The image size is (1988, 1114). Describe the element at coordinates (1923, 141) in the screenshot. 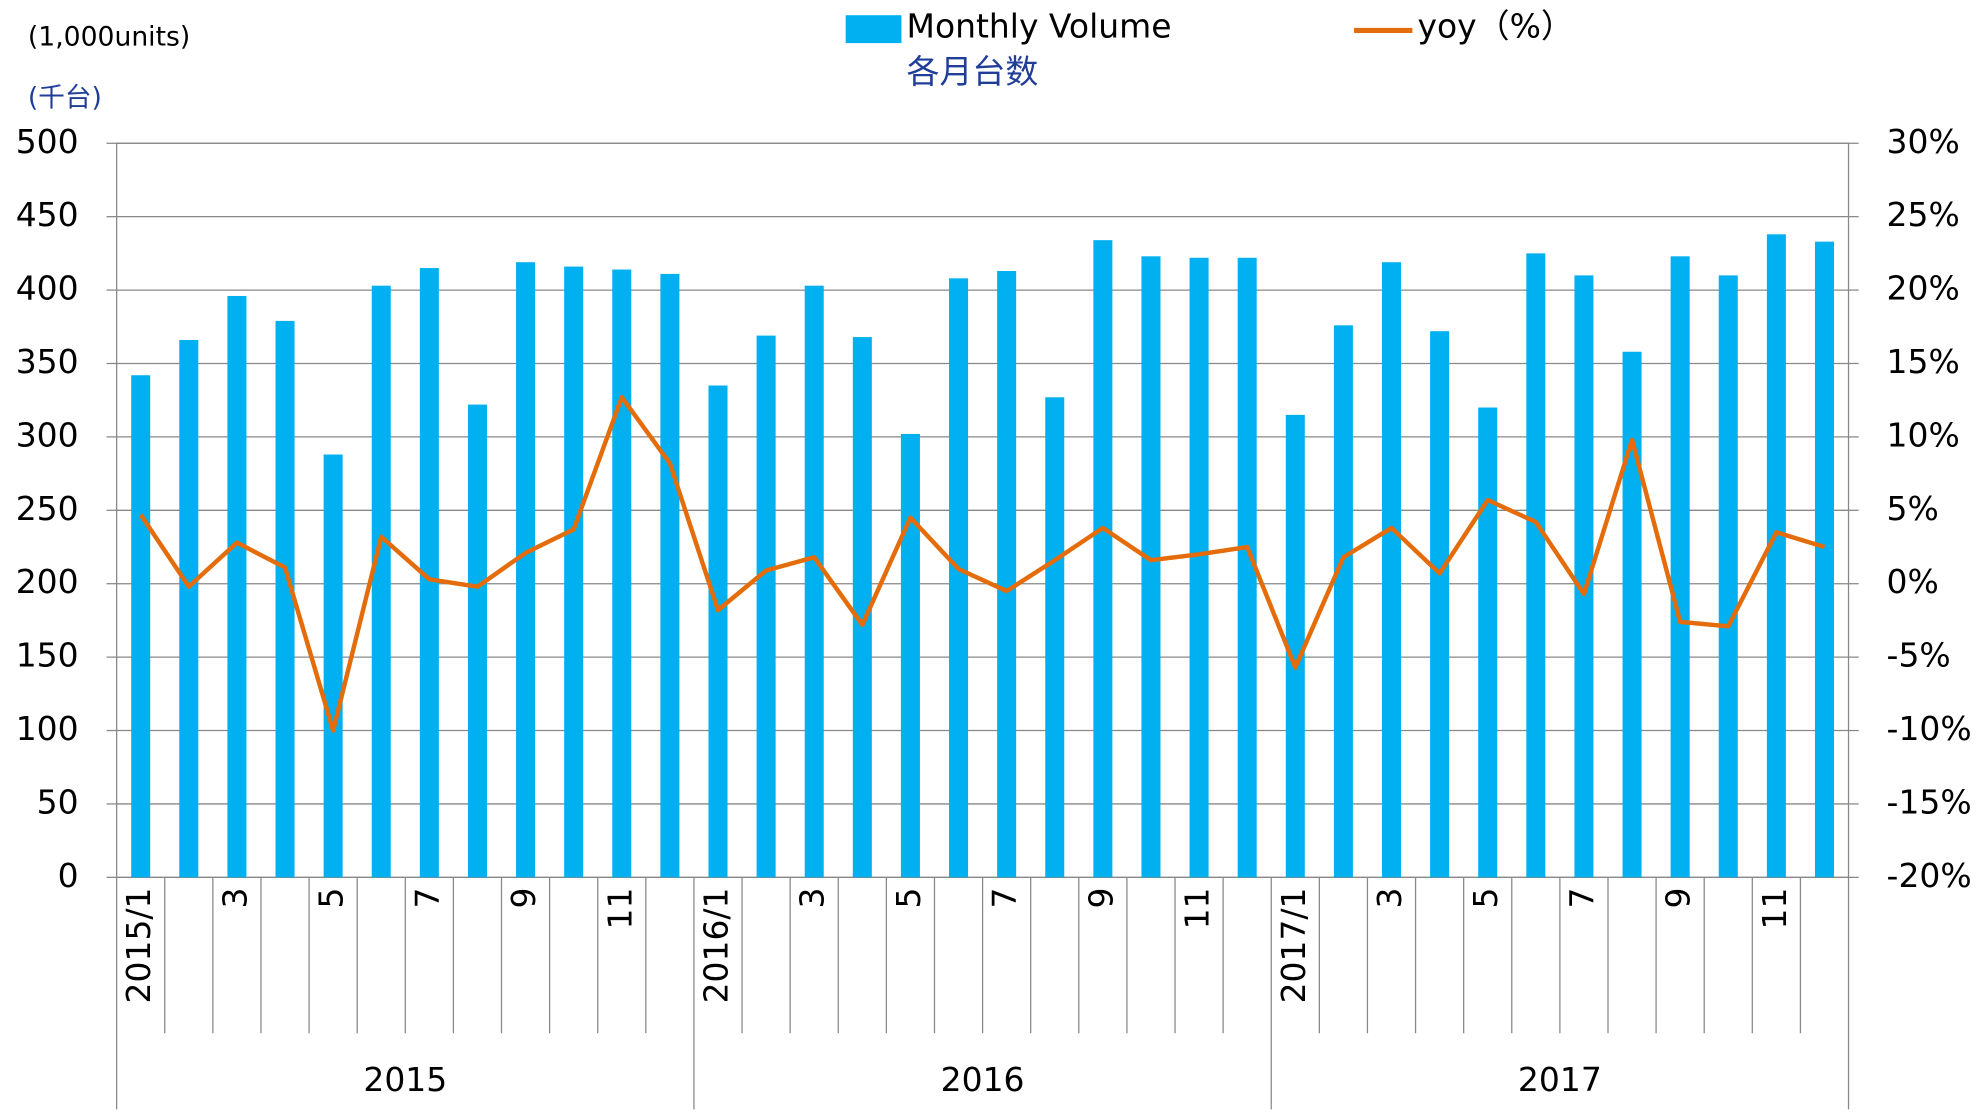

I see `y2-tick-label: 30%` at that location.